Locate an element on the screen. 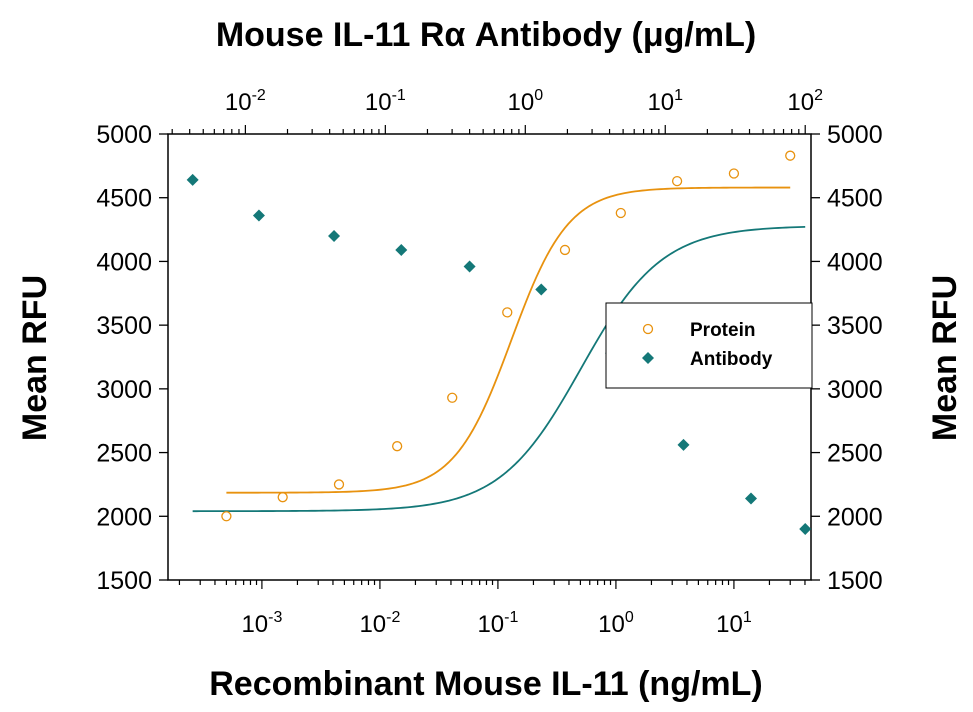  bottom-axis-tick-exponent: 1 is located at coordinates (747, 617).